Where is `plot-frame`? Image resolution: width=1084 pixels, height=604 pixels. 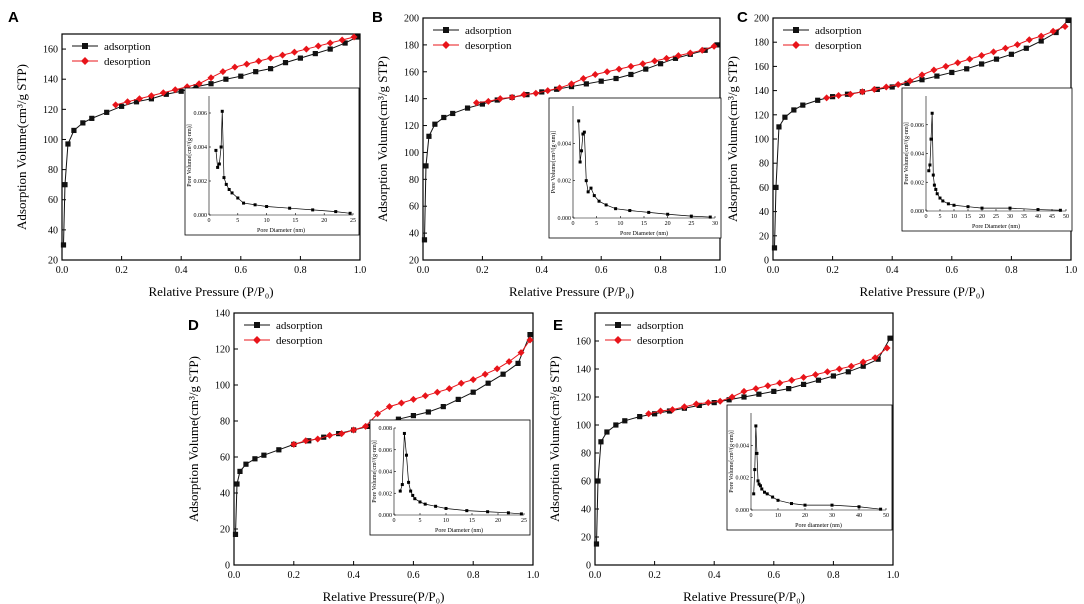
plot-frame is located at coordinates (383, 439).